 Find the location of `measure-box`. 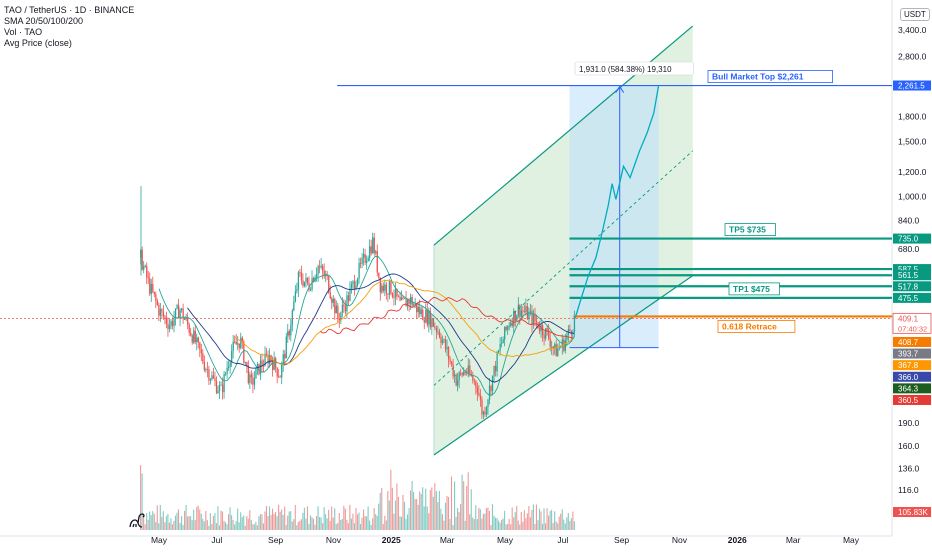

measure-box is located at coordinates (614, 216).